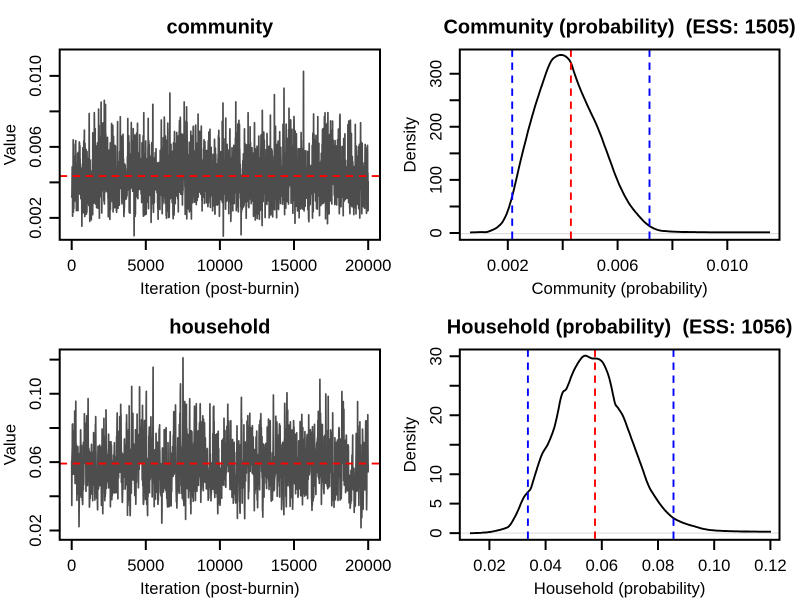 The image size is (800, 600). What do you see at coordinates (620, 328) in the screenshot?
I see `svg-text:Household (probability) (ESS:: Household (probability) (ESS: 1056)` at bounding box center [620, 328].